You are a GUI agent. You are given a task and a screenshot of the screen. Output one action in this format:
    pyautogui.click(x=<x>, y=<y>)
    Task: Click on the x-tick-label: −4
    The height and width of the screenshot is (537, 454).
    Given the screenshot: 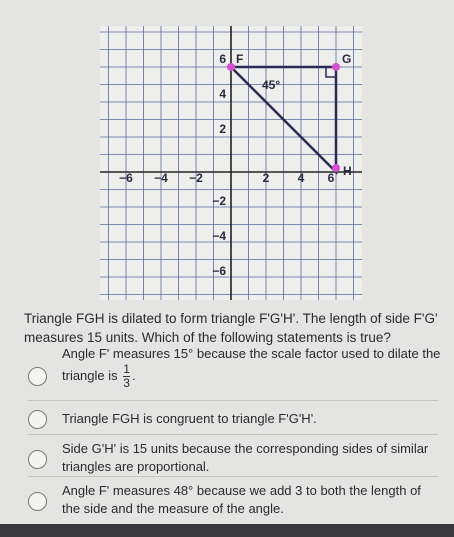 What is the action you would take?
    pyautogui.click(x=161, y=178)
    